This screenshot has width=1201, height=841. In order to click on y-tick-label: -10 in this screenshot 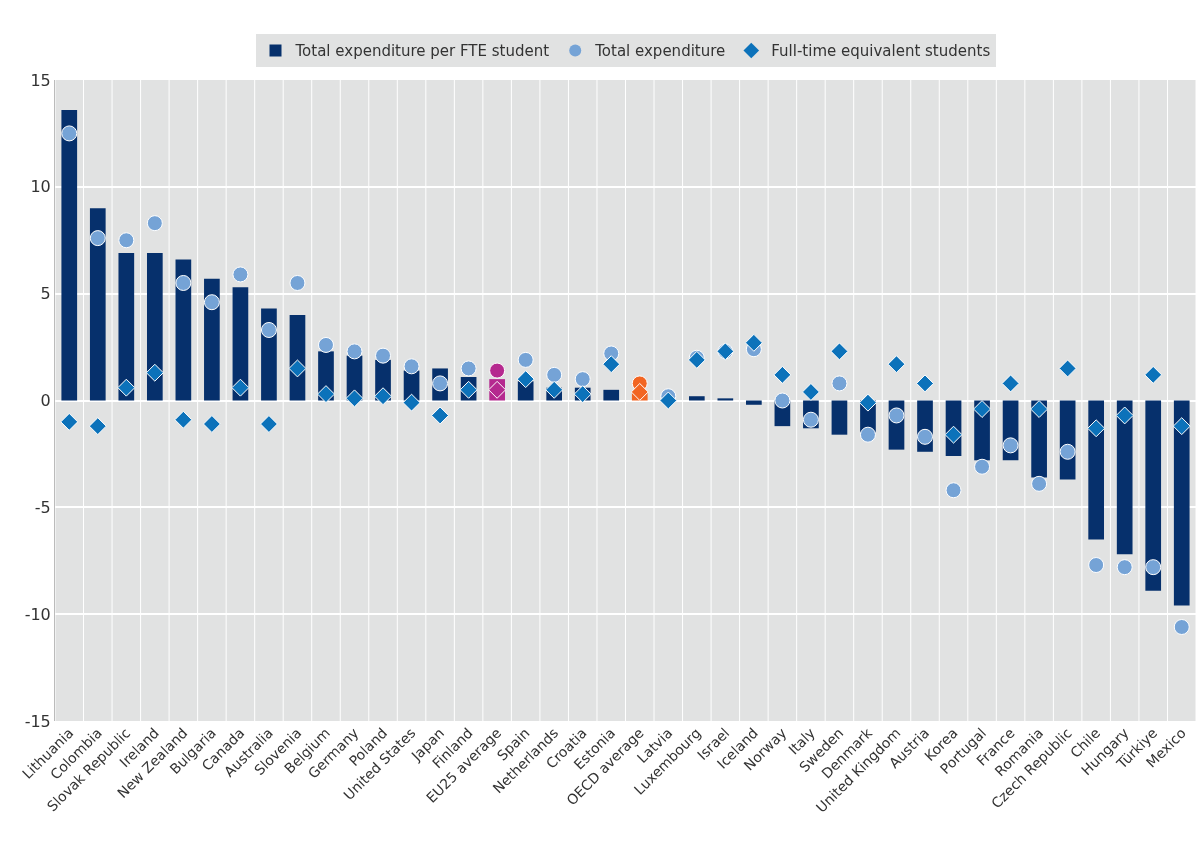, I will do `click(37, 614)`.